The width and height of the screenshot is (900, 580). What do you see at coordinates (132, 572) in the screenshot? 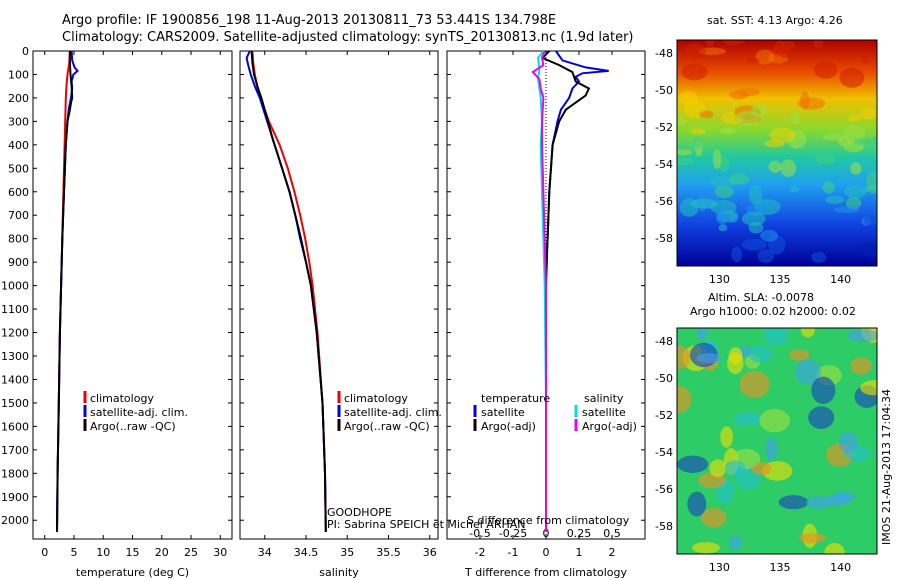
I see `x-axis-label: temperature (deg C)` at bounding box center [132, 572].